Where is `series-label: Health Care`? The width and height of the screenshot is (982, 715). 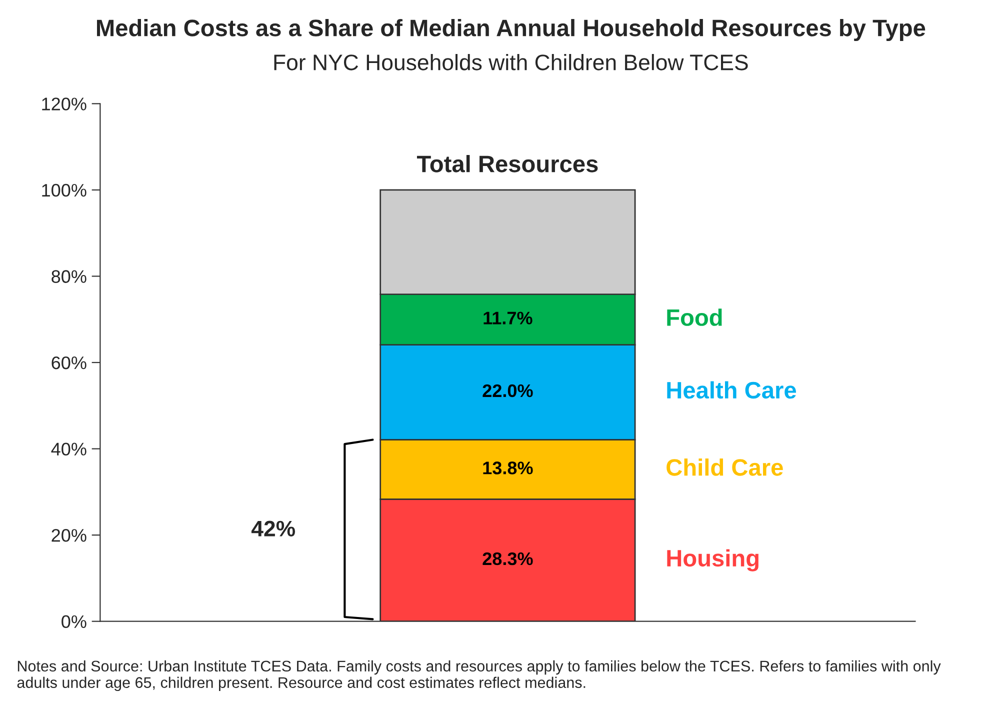
series-label: Health Care is located at coordinates (731, 390).